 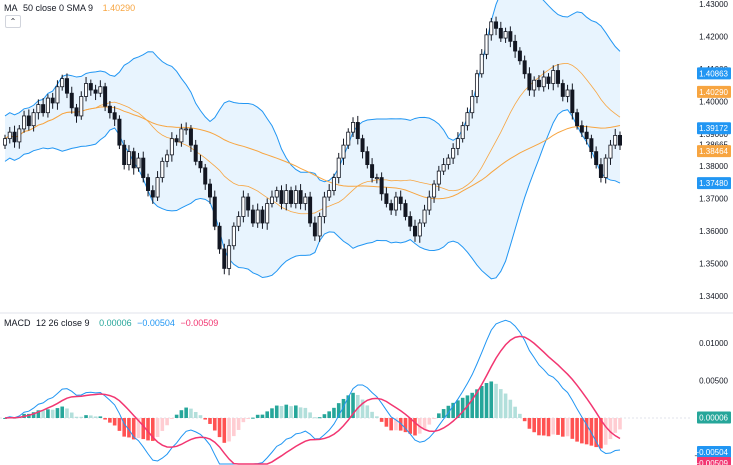 I want to click on price-label-text: 1.38464, so click(x=713, y=151).